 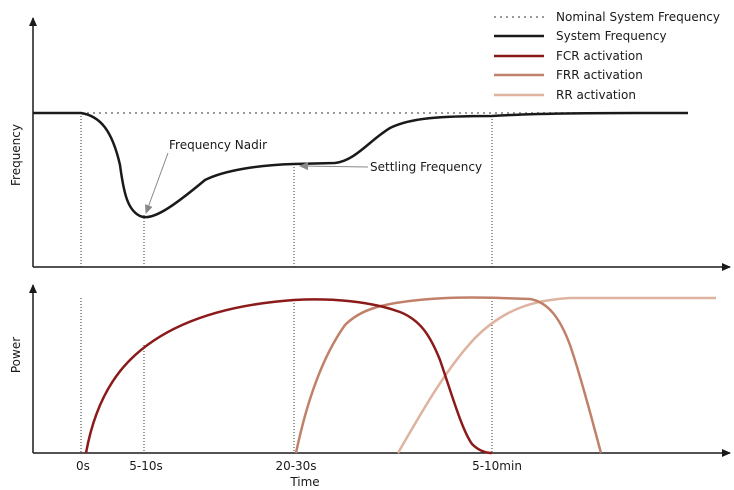 What do you see at coordinates (426, 167) in the screenshot?
I see `settling-label: Settling Frequency` at bounding box center [426, 167].